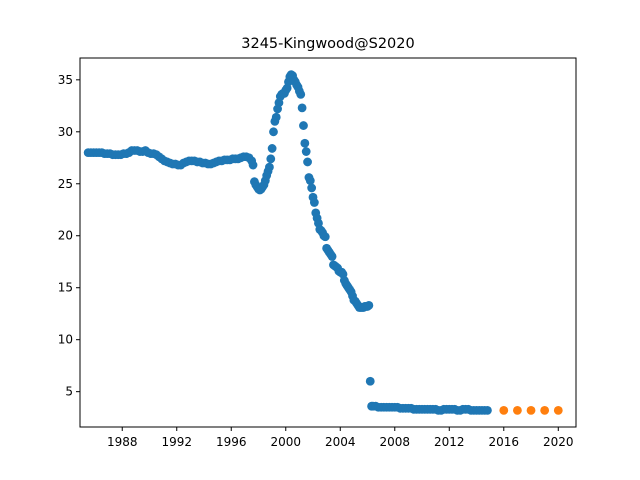 The image size is (640, 480). I want to click on x-tick-label: 2008, so click(394, 442).